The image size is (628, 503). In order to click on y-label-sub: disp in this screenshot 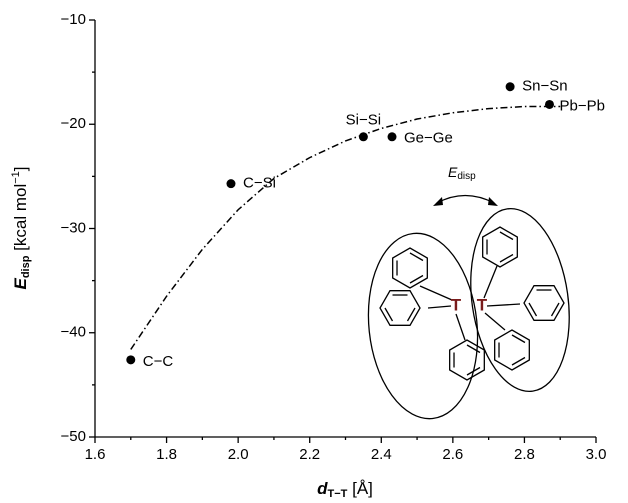, I will do `click(26, 266)`.